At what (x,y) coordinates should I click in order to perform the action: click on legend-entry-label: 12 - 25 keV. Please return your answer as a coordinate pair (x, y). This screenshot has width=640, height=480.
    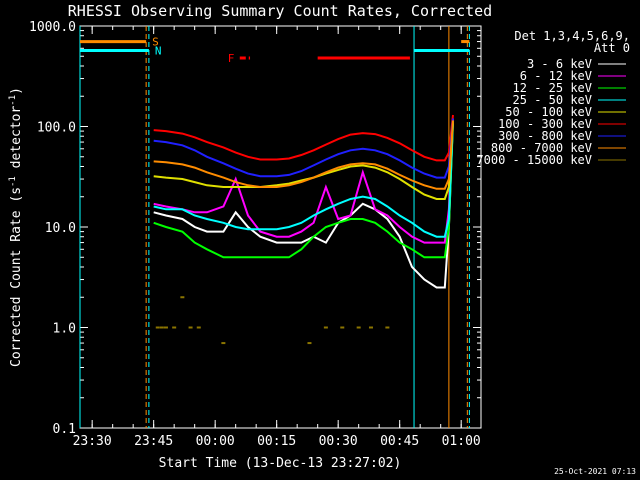
    Looking at the image, I should click on (552, 88).